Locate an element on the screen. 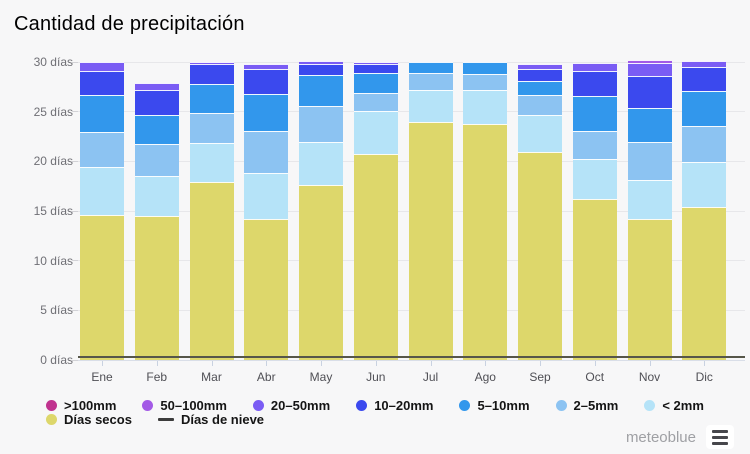 The image size is (750, 454). legend-item-2-5mm: 2–5mm is located at coordinates (587, 405).